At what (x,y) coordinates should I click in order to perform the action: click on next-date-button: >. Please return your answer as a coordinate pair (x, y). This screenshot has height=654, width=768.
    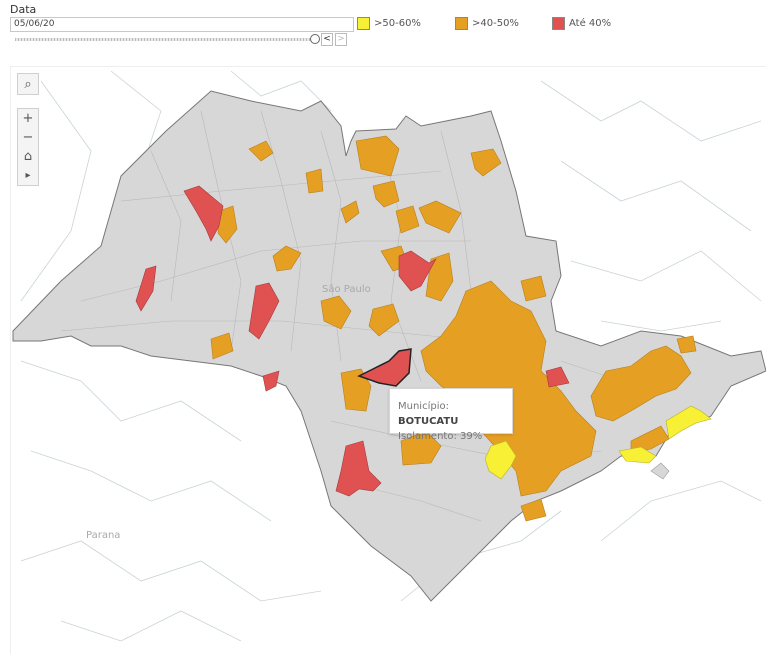
    Looking at the image, I should click on (341, 39).